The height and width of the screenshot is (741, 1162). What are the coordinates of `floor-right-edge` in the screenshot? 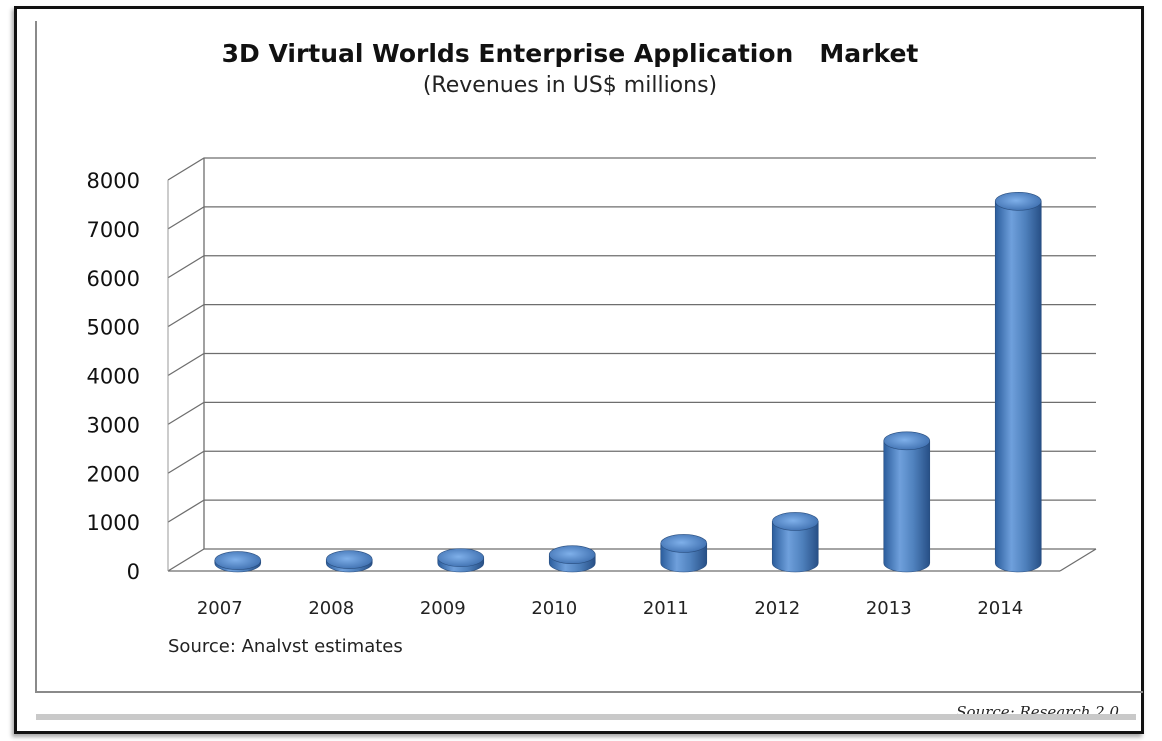 It's located at (1078, 560).